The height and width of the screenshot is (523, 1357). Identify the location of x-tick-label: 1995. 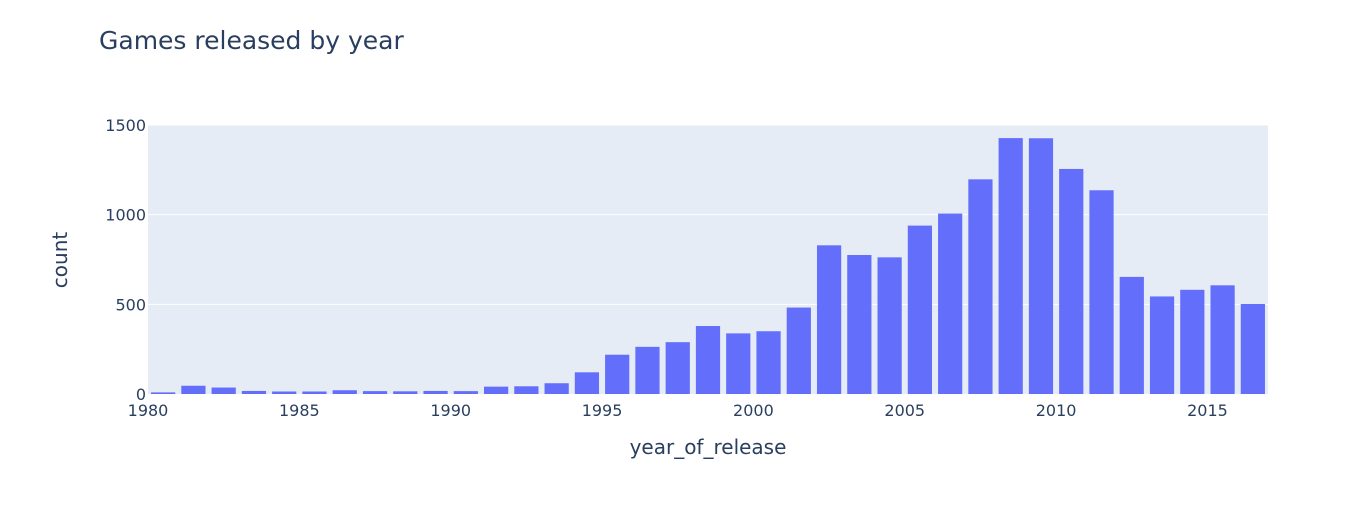
(602, 410).